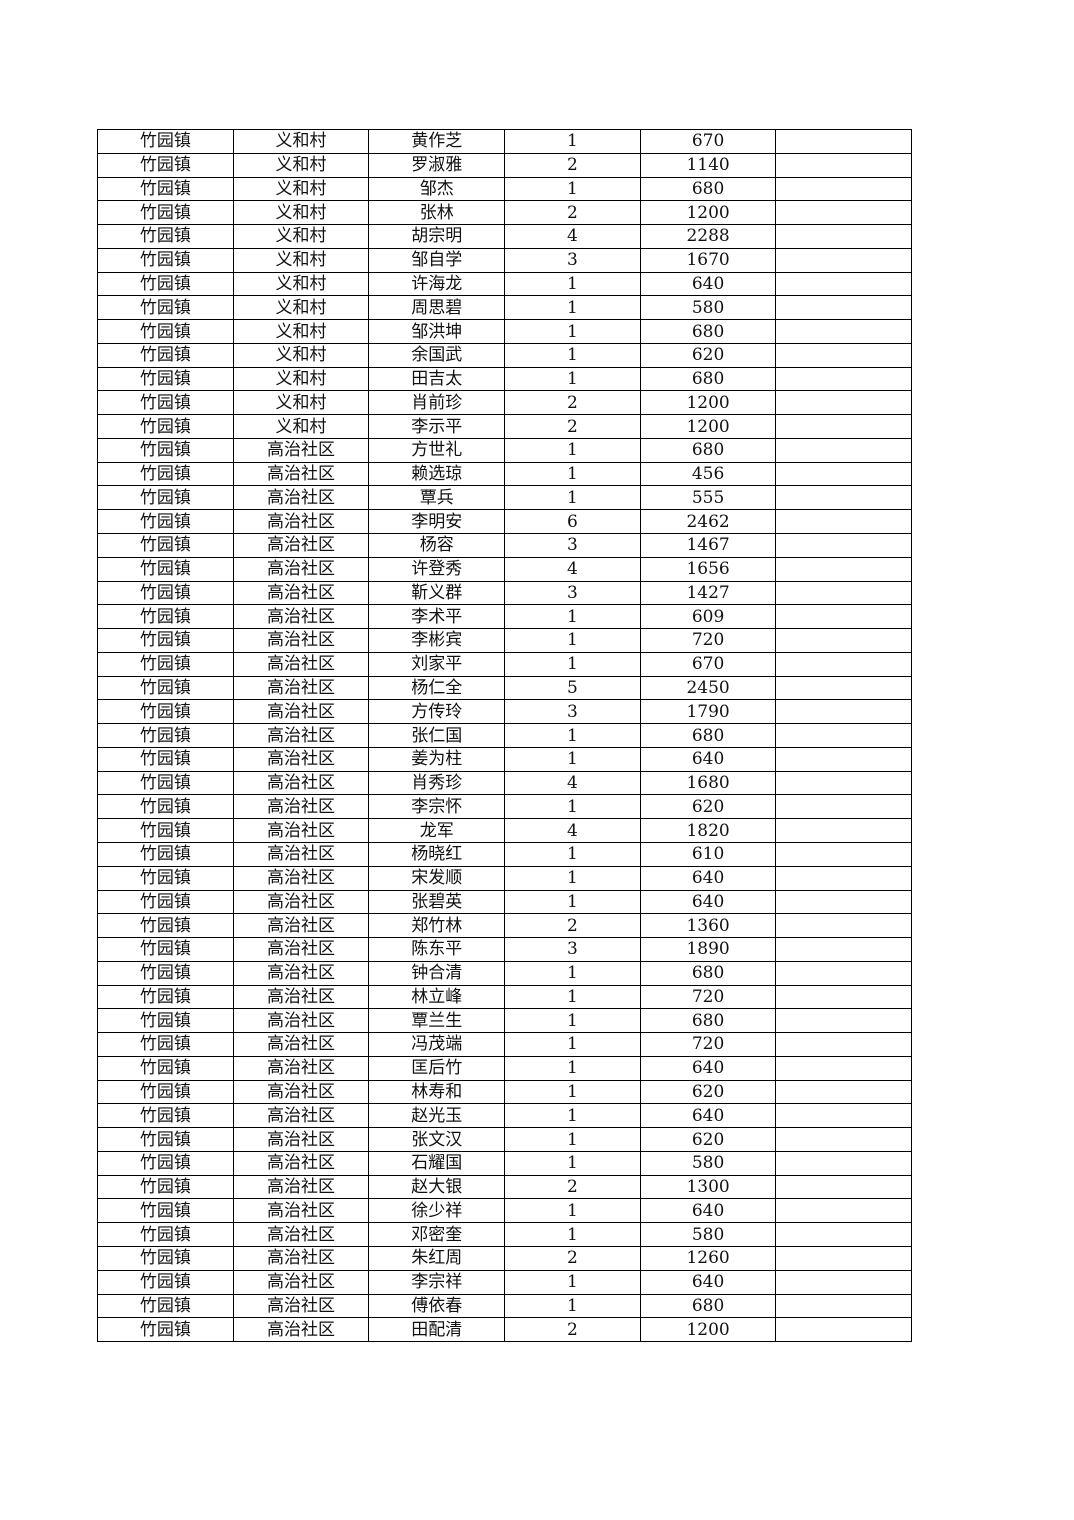  I want to click on count-cell: 5, so click(572, 688).